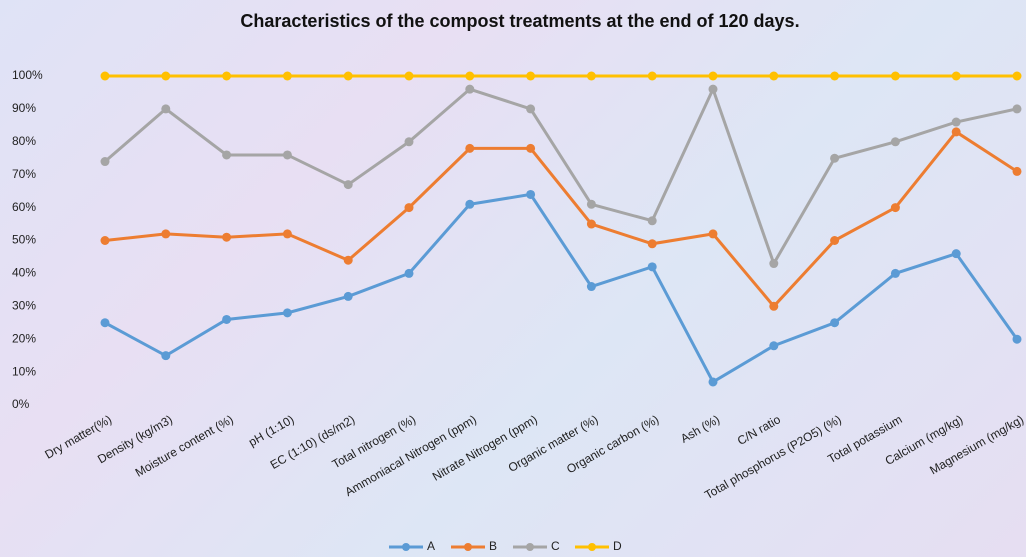  Describe the element at coordinates (24, 207) in the screenshot. I see `y-tick-label: 60%` at that location.